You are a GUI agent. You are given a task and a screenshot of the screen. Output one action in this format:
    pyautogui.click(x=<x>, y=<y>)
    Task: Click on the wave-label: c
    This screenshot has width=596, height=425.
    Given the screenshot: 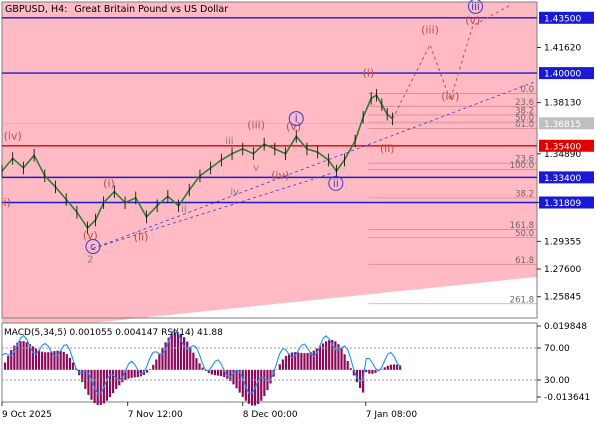 What is the action you would take?
    pyautogui.click(x=93, y=247)
    